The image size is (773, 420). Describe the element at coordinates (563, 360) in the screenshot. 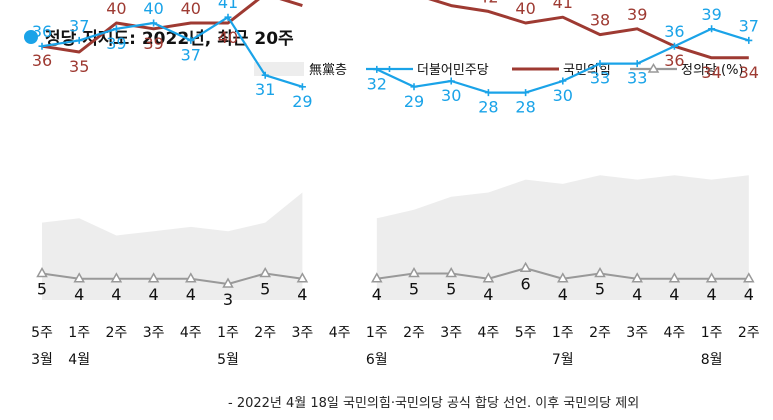

I see `month-label: 7월` at that location.